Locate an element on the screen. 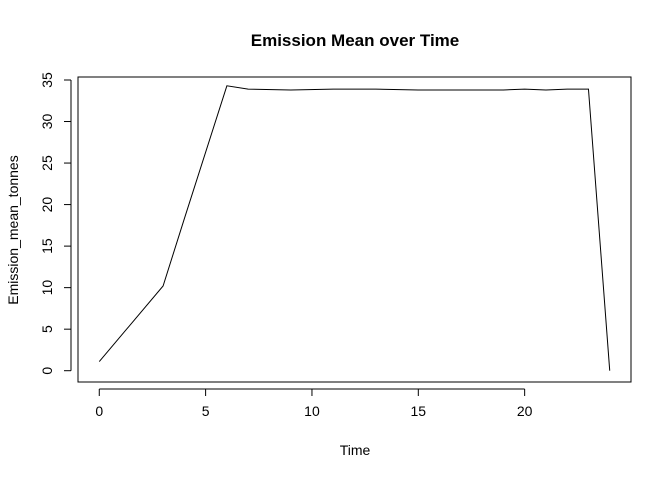 This screenshot has width=672, height=480. x-tick-label: 20 is located at coordinates (525, 411).